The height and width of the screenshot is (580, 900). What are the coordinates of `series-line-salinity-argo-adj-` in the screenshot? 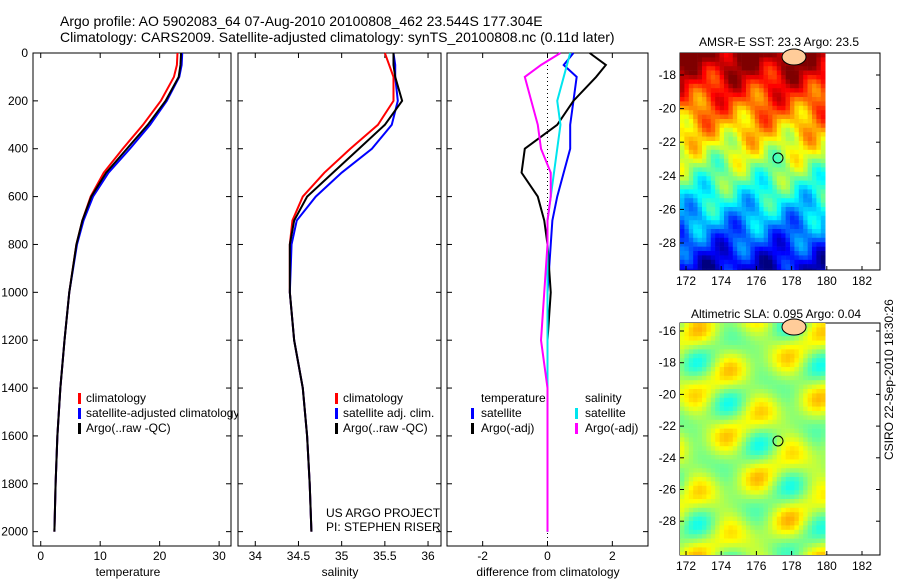 It's located at (542, 292).